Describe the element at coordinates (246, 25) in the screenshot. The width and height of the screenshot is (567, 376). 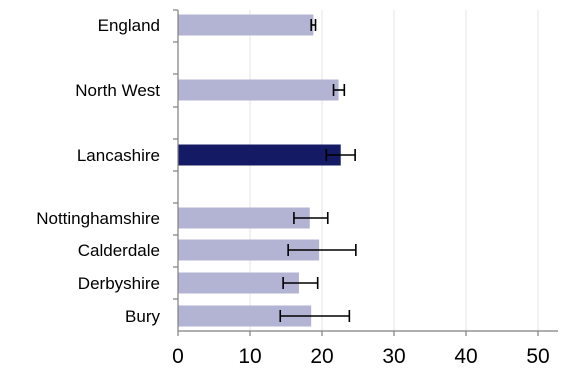
I see `bar-england` at that location.